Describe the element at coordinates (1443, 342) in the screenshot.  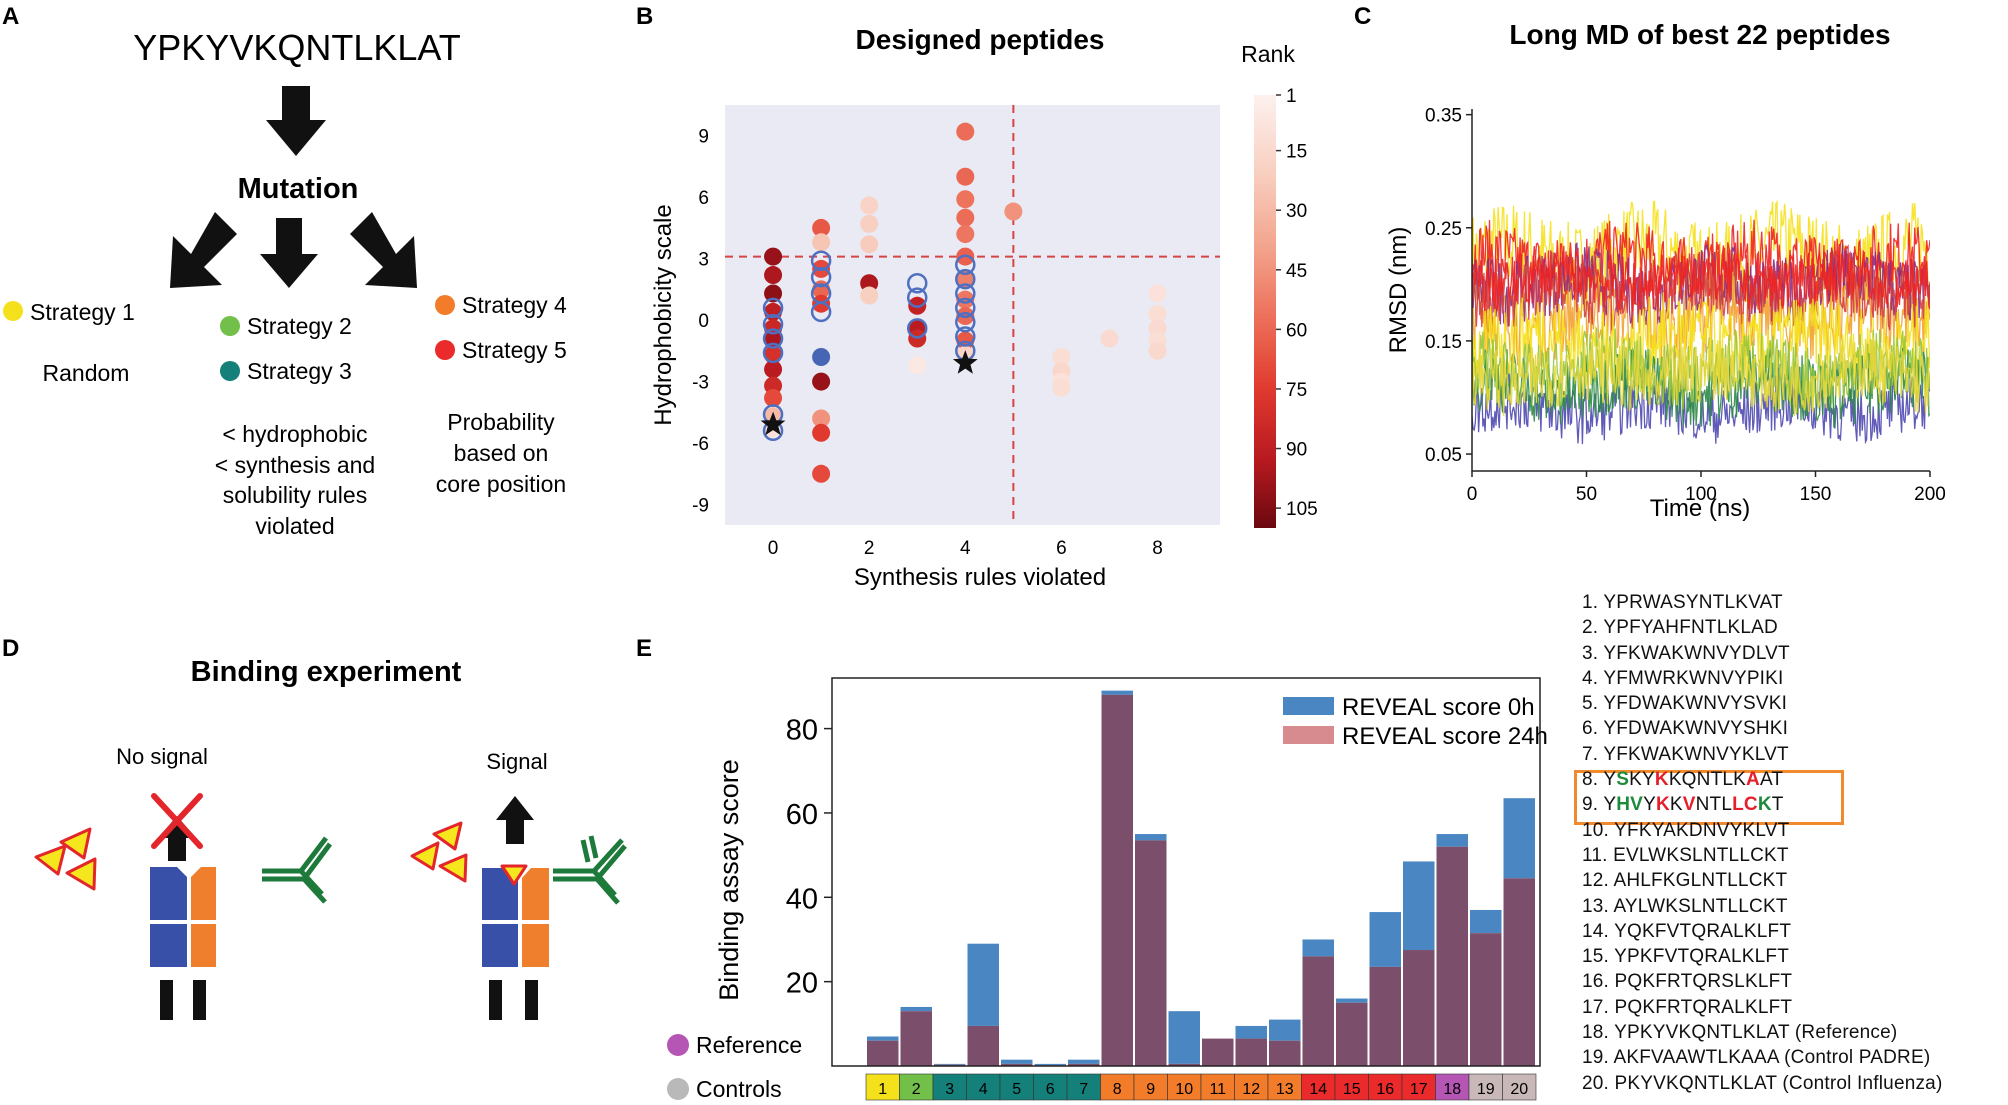
I see `y-tick-label: 0.15` at that location.